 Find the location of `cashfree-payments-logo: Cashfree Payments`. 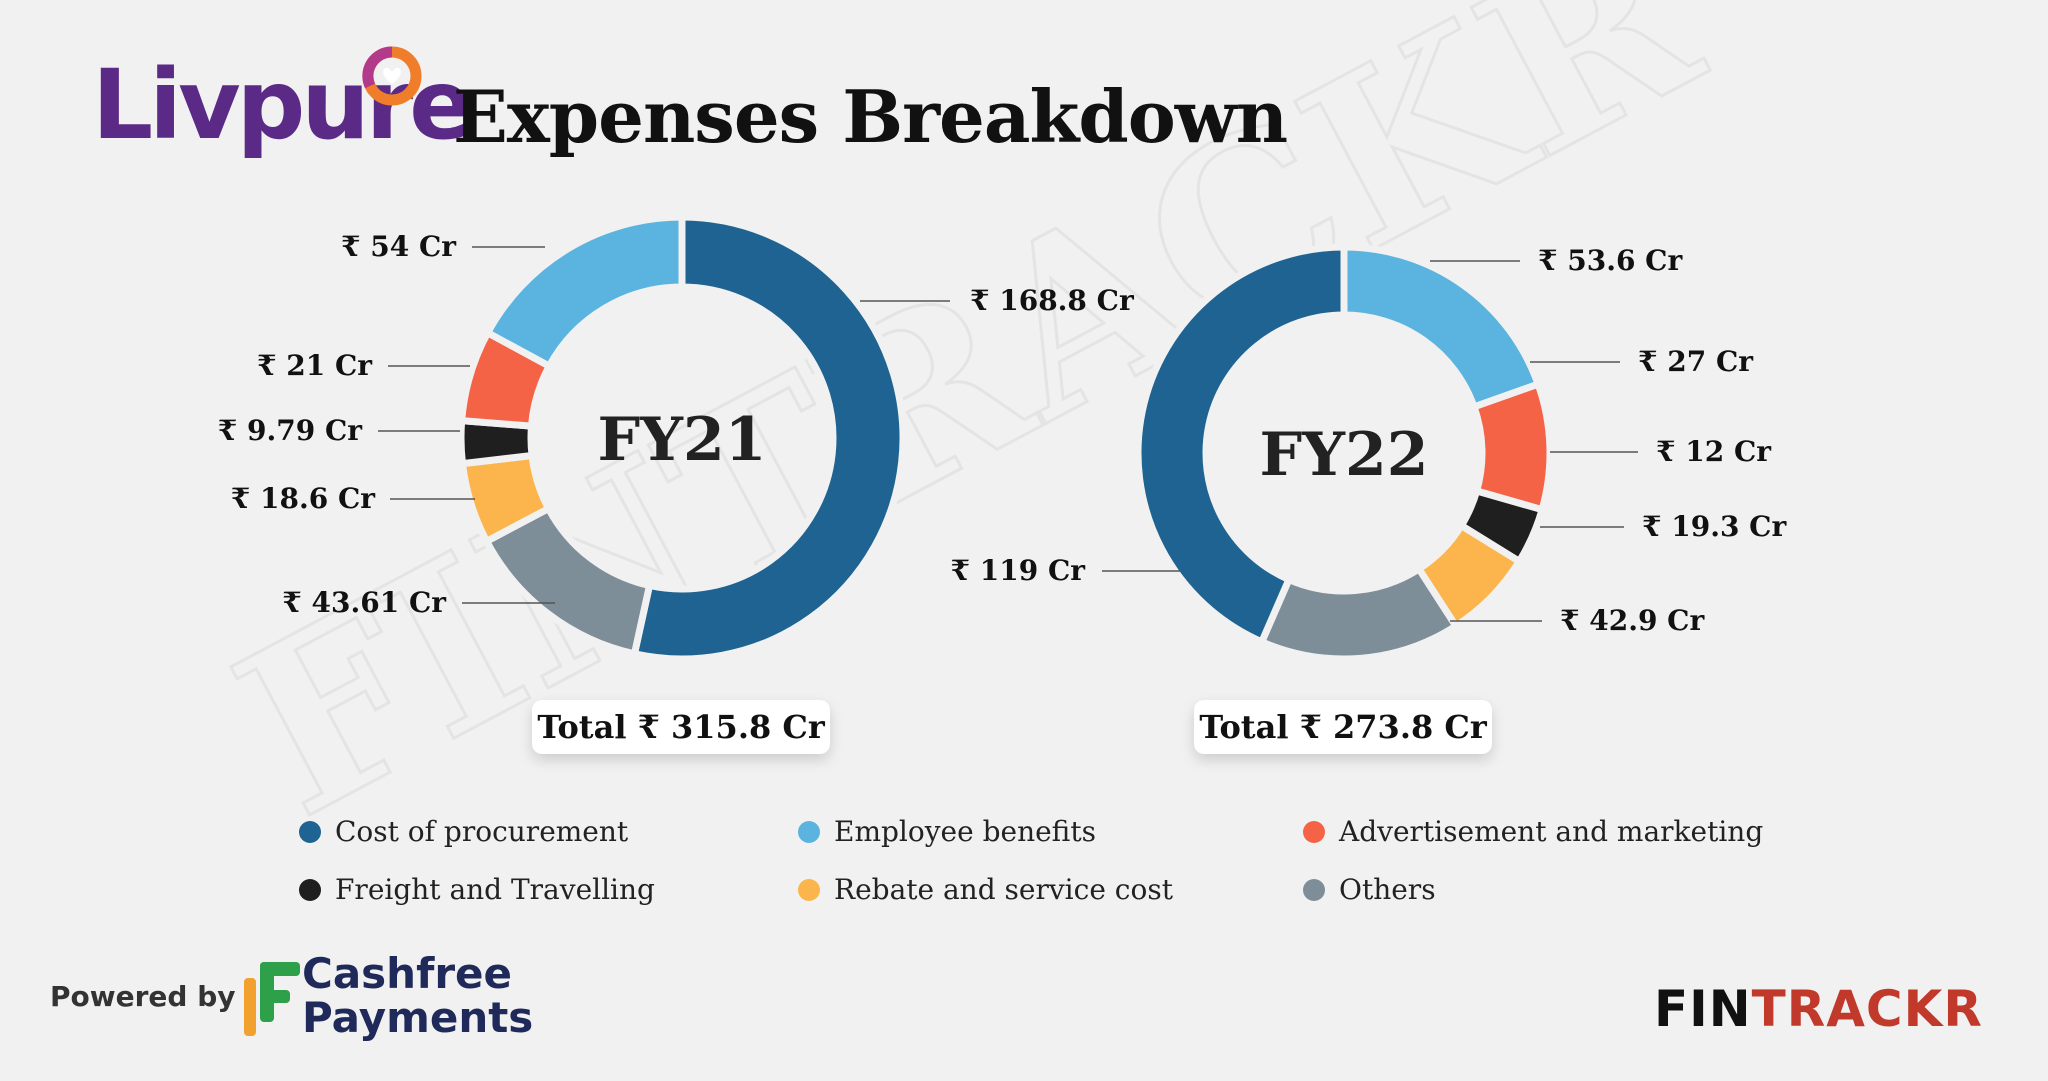

cashfree-payments-logo: Cashfree Payments is located at coordinates (417, 996).